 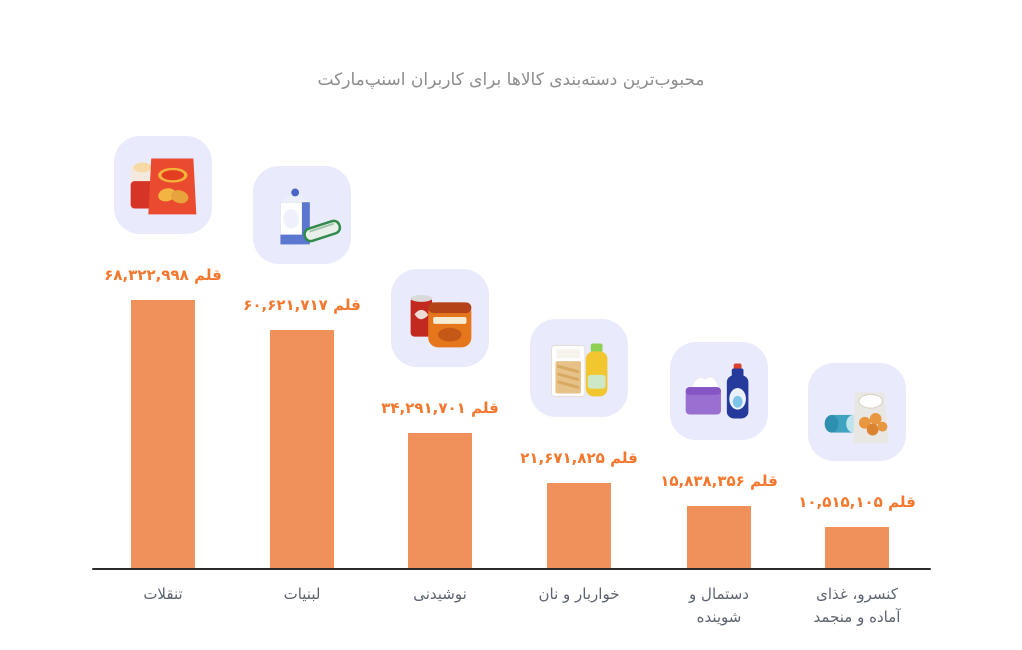 I want to click on dairy-milk-carton-icon, so click(x=310, y=216).